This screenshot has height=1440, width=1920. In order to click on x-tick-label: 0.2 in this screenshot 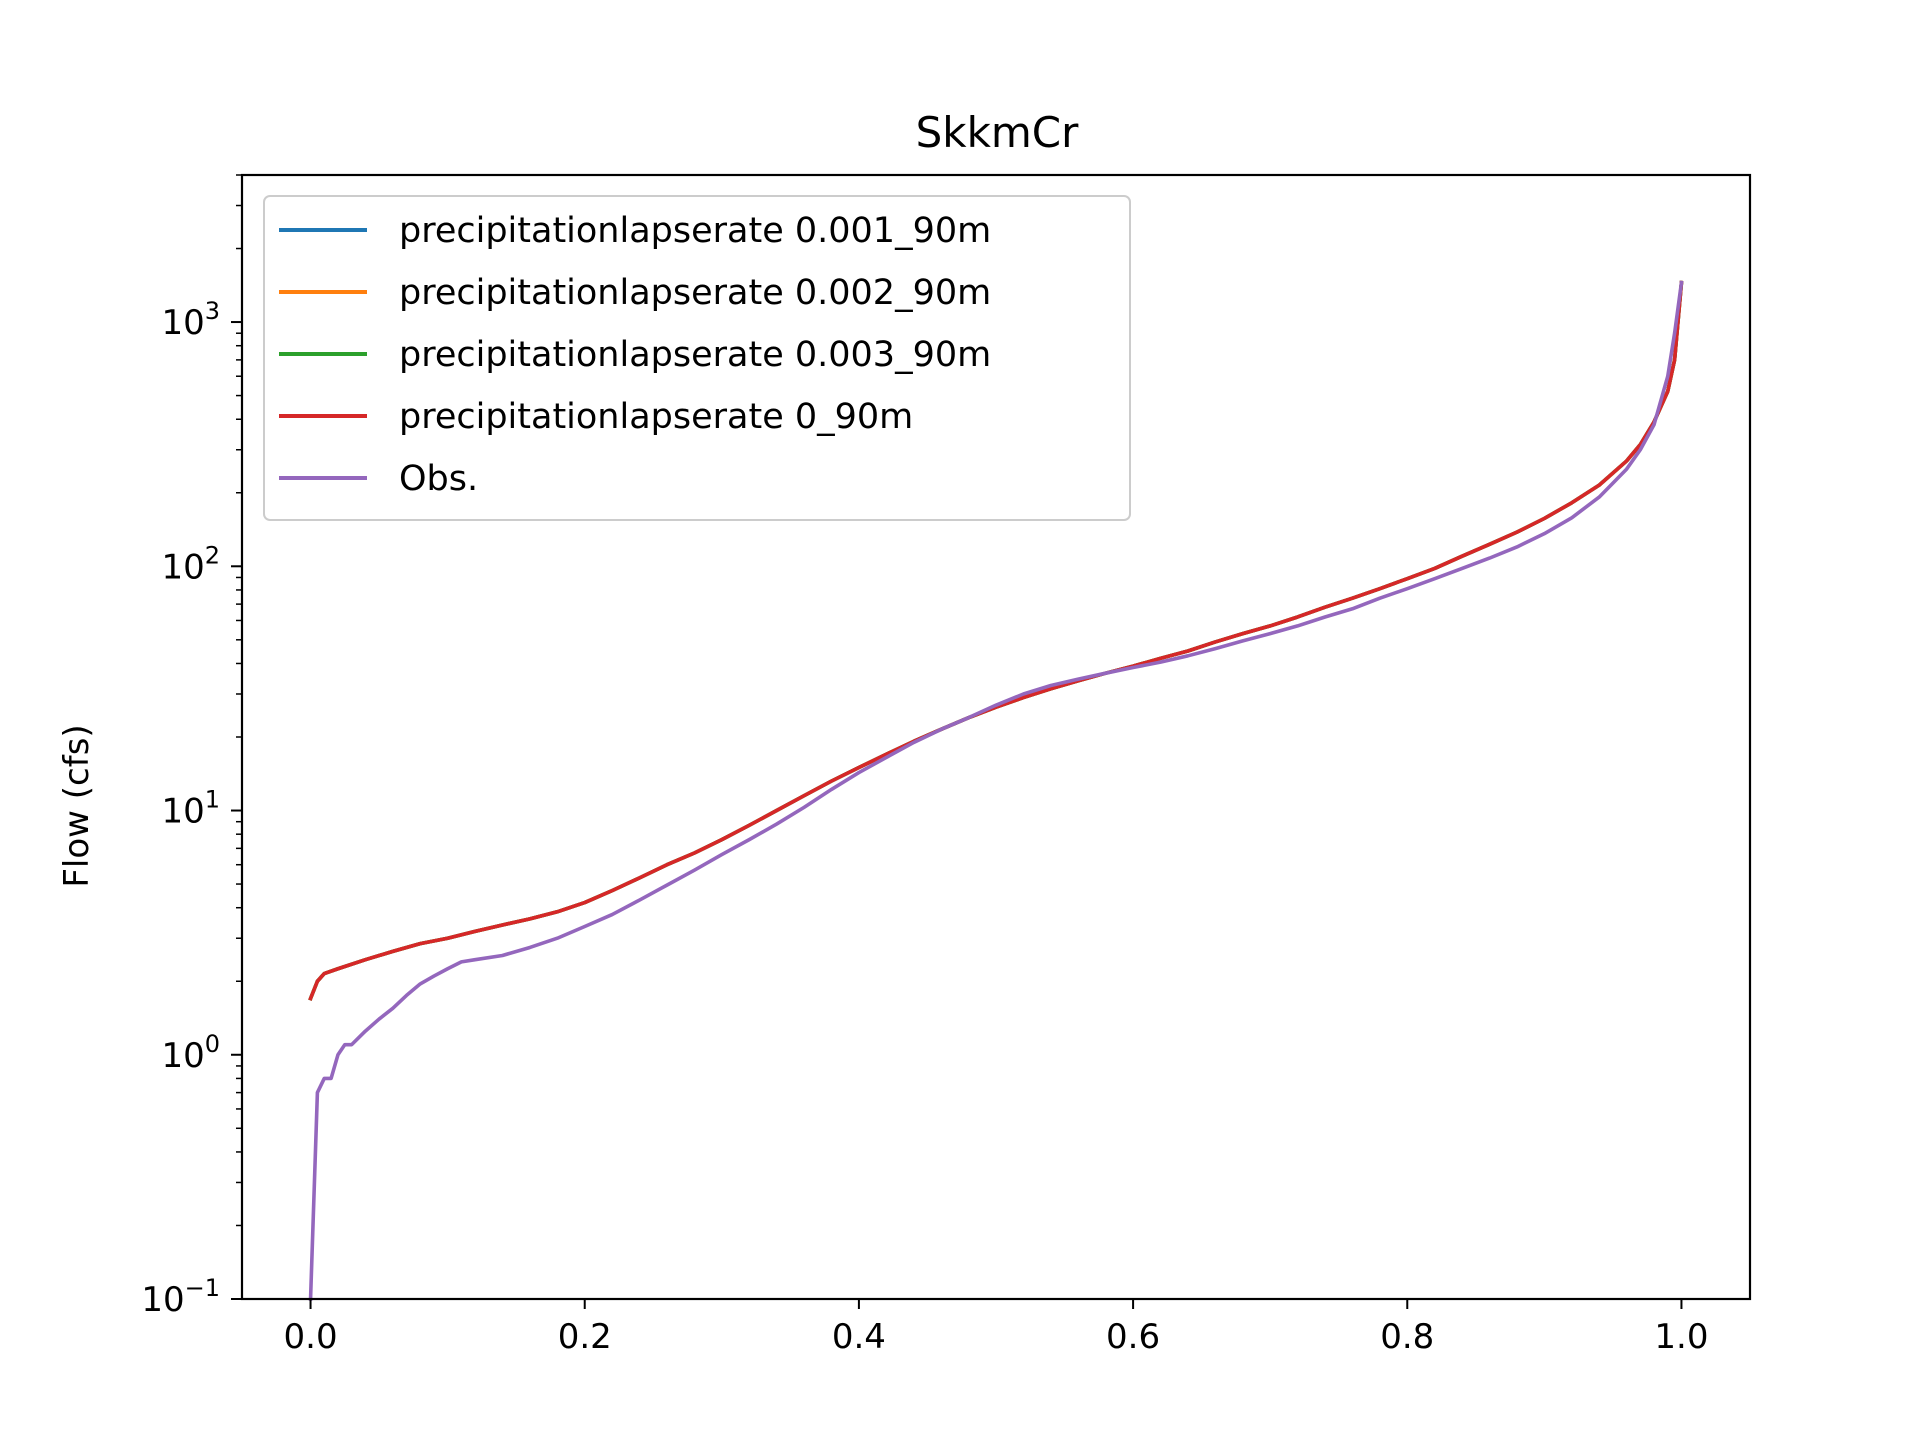, I will do `click(585, 1337)`.